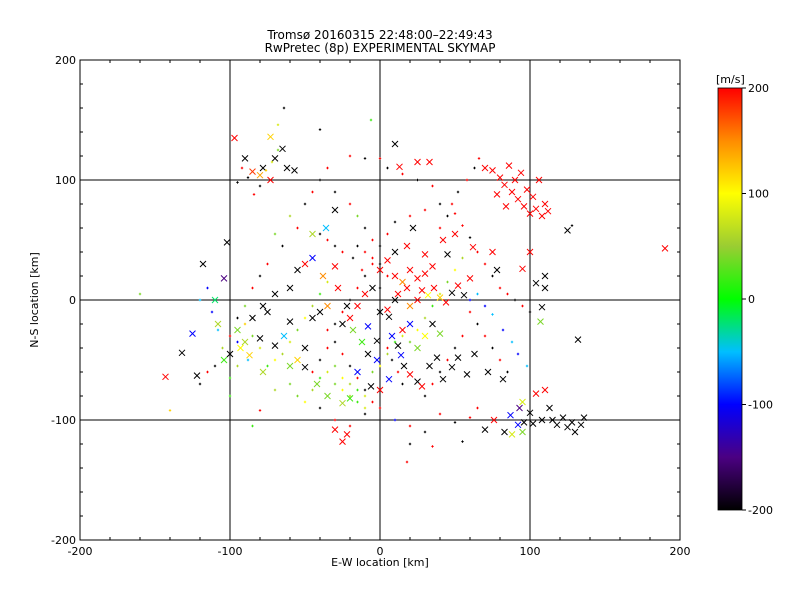  Describe the element at coordinates (760, 405) in the screenshot. I see `colorbar-tick-label: -100` at that location.